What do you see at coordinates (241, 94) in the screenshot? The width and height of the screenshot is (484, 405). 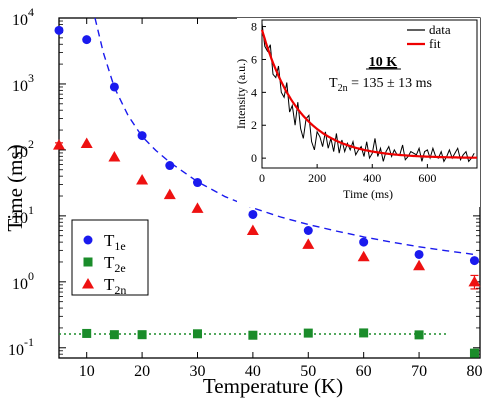 I see `inset-y-axis-title: Intensity (a.u.)` at bounding box center [241, 94].